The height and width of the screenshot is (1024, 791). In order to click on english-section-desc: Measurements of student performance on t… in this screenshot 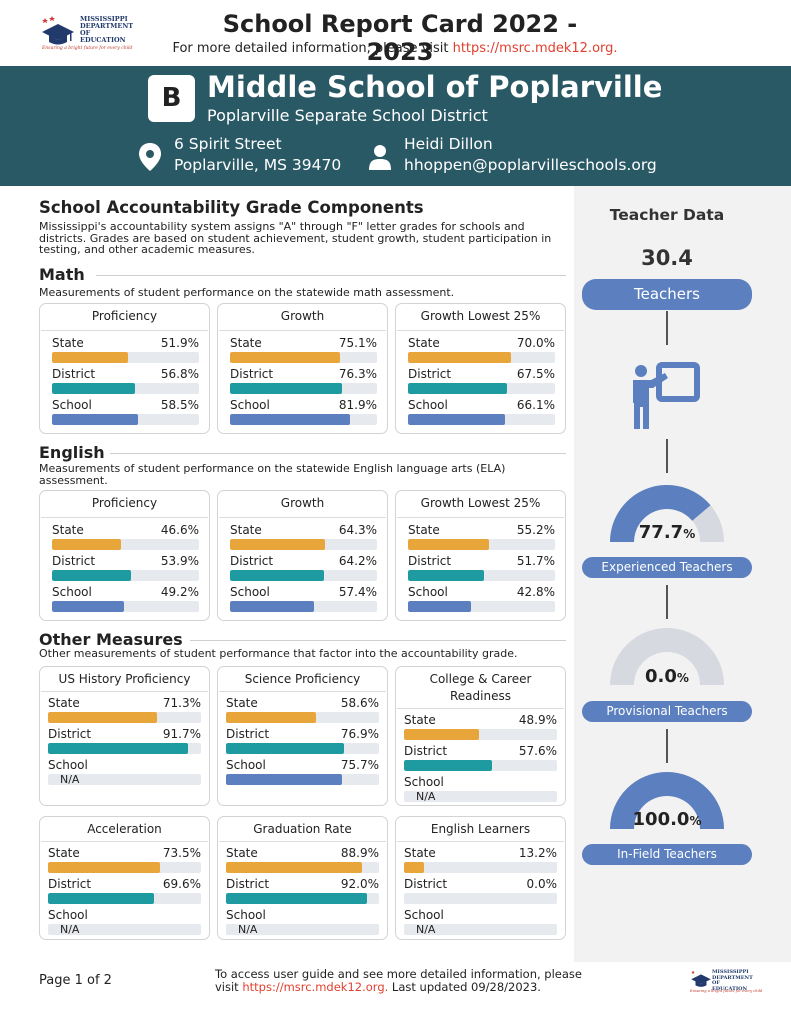, I will do `click(272, 474)`.